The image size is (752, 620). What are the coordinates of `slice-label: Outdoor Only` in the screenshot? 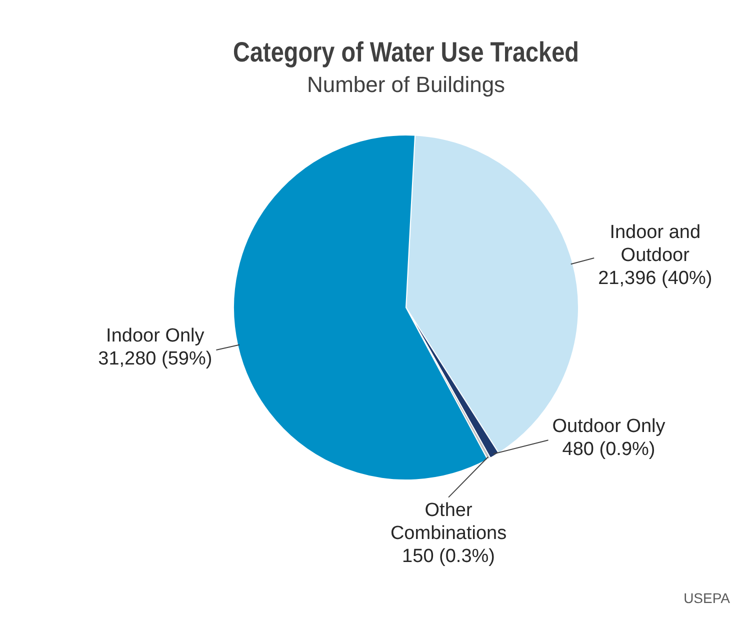 It's located at (609, 426).